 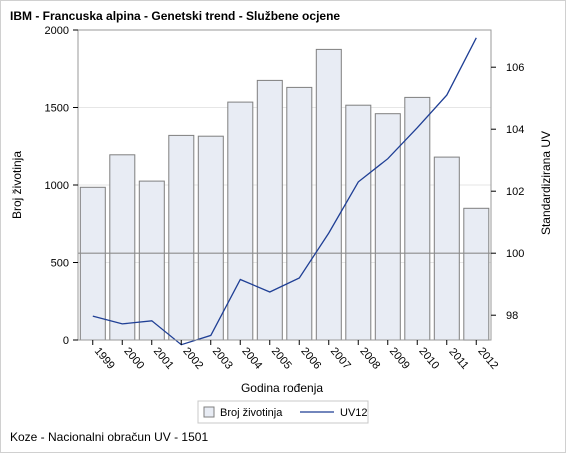 What do you see at coordinates (66, 341) in the screenshot?
I see `y-tick-label: 0` at bounding box center [66, 341].